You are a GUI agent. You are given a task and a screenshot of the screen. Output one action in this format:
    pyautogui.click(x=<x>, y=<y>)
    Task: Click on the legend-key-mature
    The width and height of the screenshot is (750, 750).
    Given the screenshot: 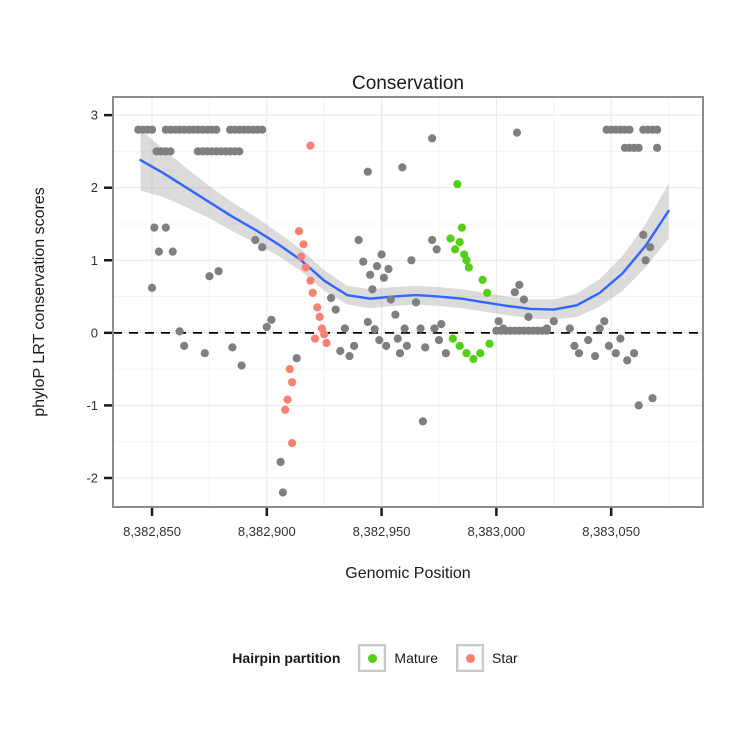 What is the action you would take?
    pyautogui.click(x=372, y=658)
    